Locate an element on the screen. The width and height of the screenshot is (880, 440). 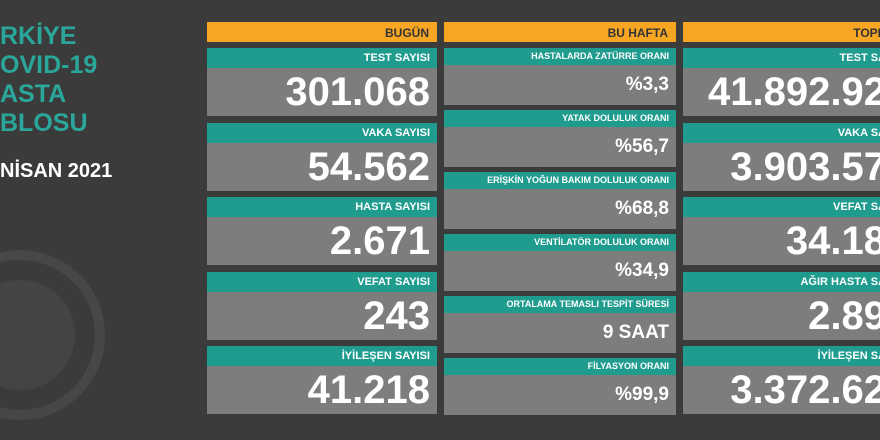
stat-card: İYİLEŞEN SA 3.372.62 is located at coordinates (781, 380).